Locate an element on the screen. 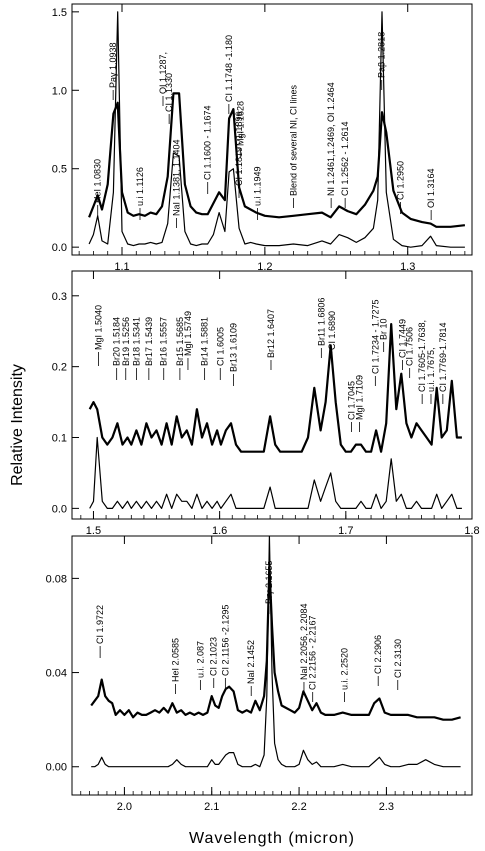  y-tick-label: 0.3 is located at coordinates (59, 297).